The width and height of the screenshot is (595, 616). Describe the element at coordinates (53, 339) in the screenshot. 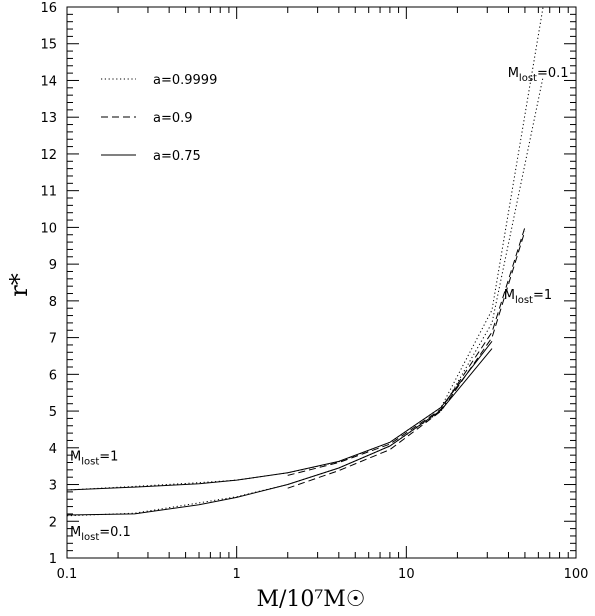

I see `y-tick-label: 7` at that location.